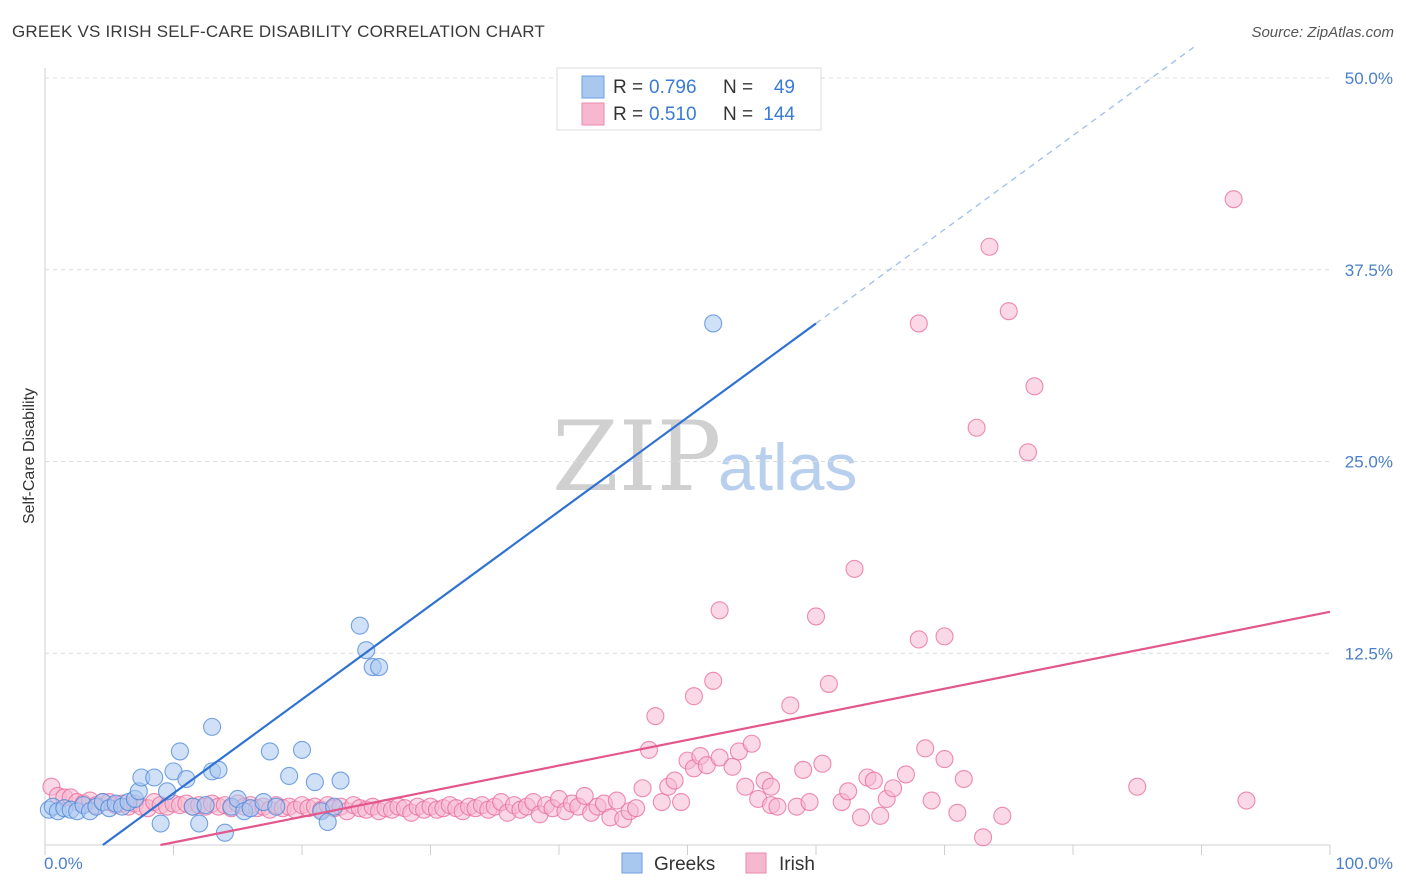  I want to click on legend-r-label-irish: R =, so click(628, 114).